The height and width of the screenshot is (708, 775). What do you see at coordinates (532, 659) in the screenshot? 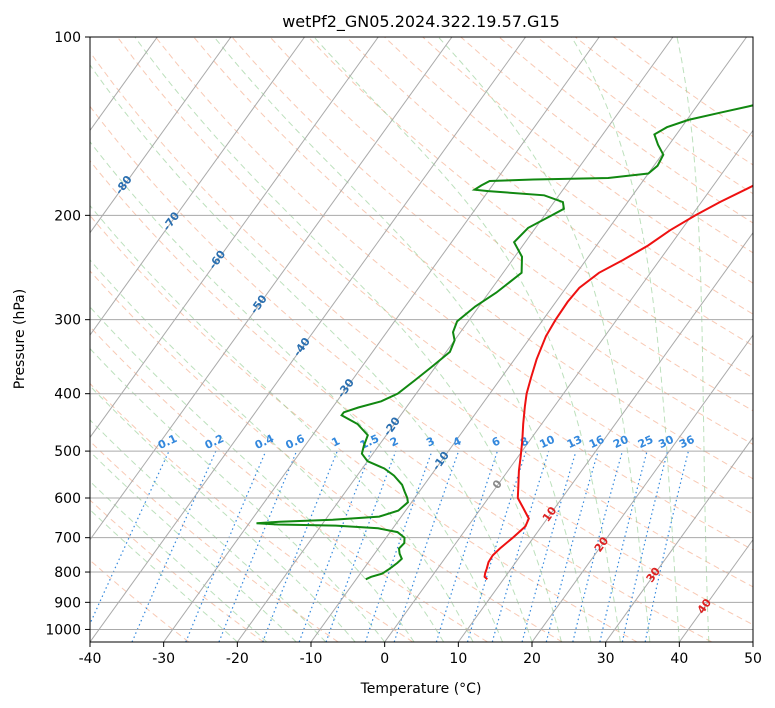
I see `x-tick-label: 20` at bounding box center [532, 659].